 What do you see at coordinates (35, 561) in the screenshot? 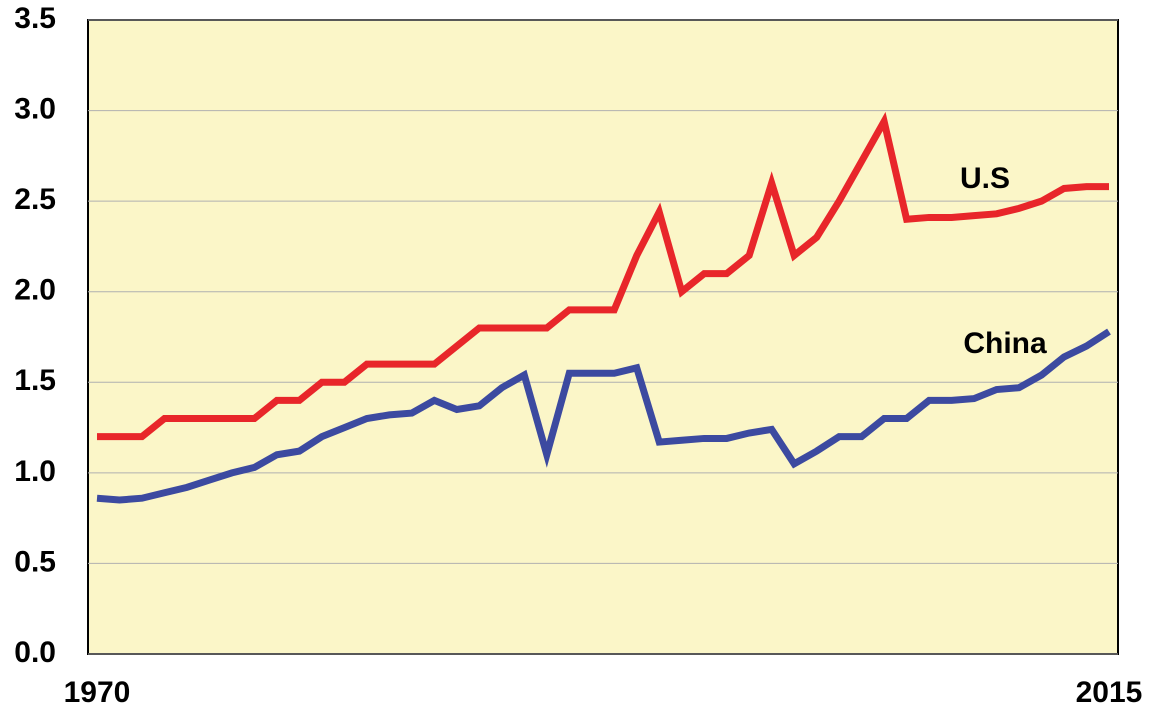
I see `y-tick-label: 0.5` at bounding box center [35, 561].